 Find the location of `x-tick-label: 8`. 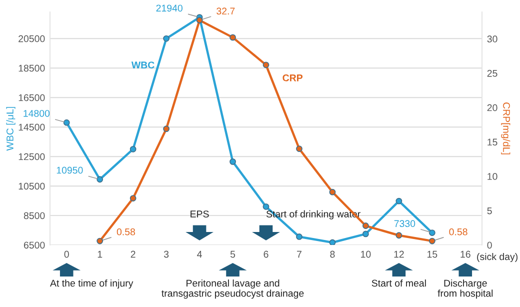

x-tick-label: 8 is located at coordinates (332, 254).